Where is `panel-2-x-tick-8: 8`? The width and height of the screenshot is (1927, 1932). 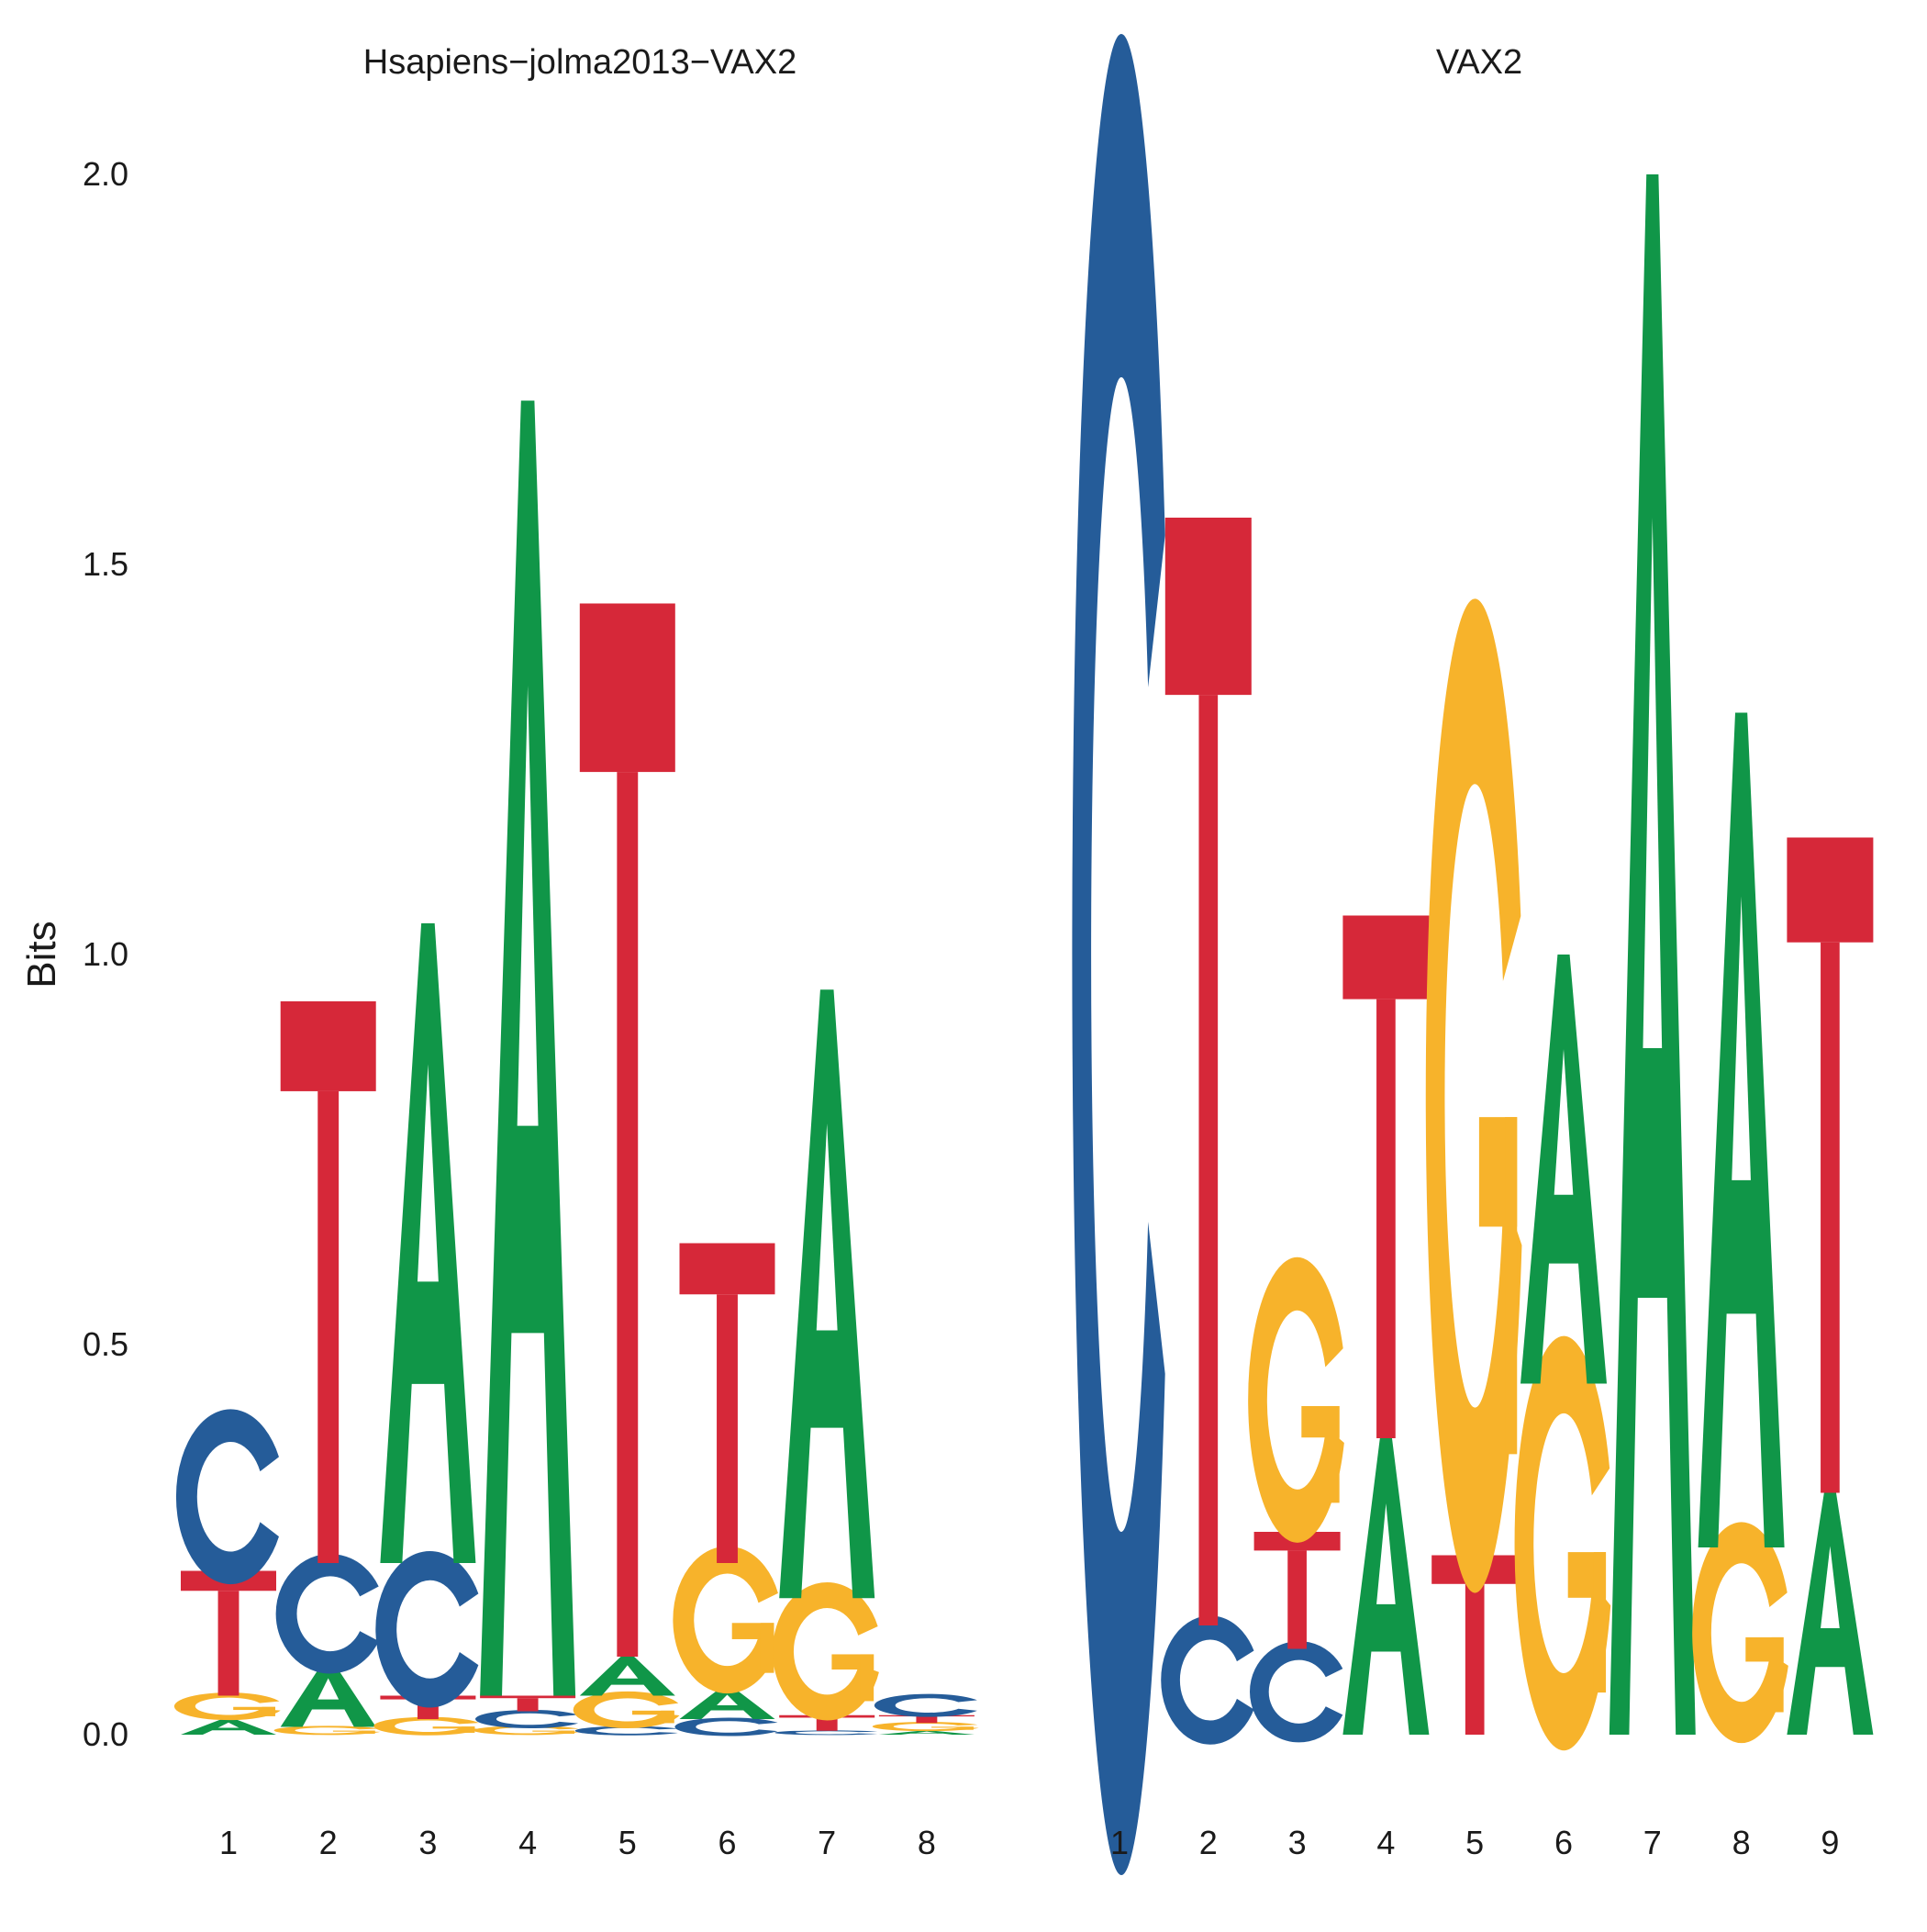
panel-2-x-tick-8: 8 is located at coordinates (1741, 1842).